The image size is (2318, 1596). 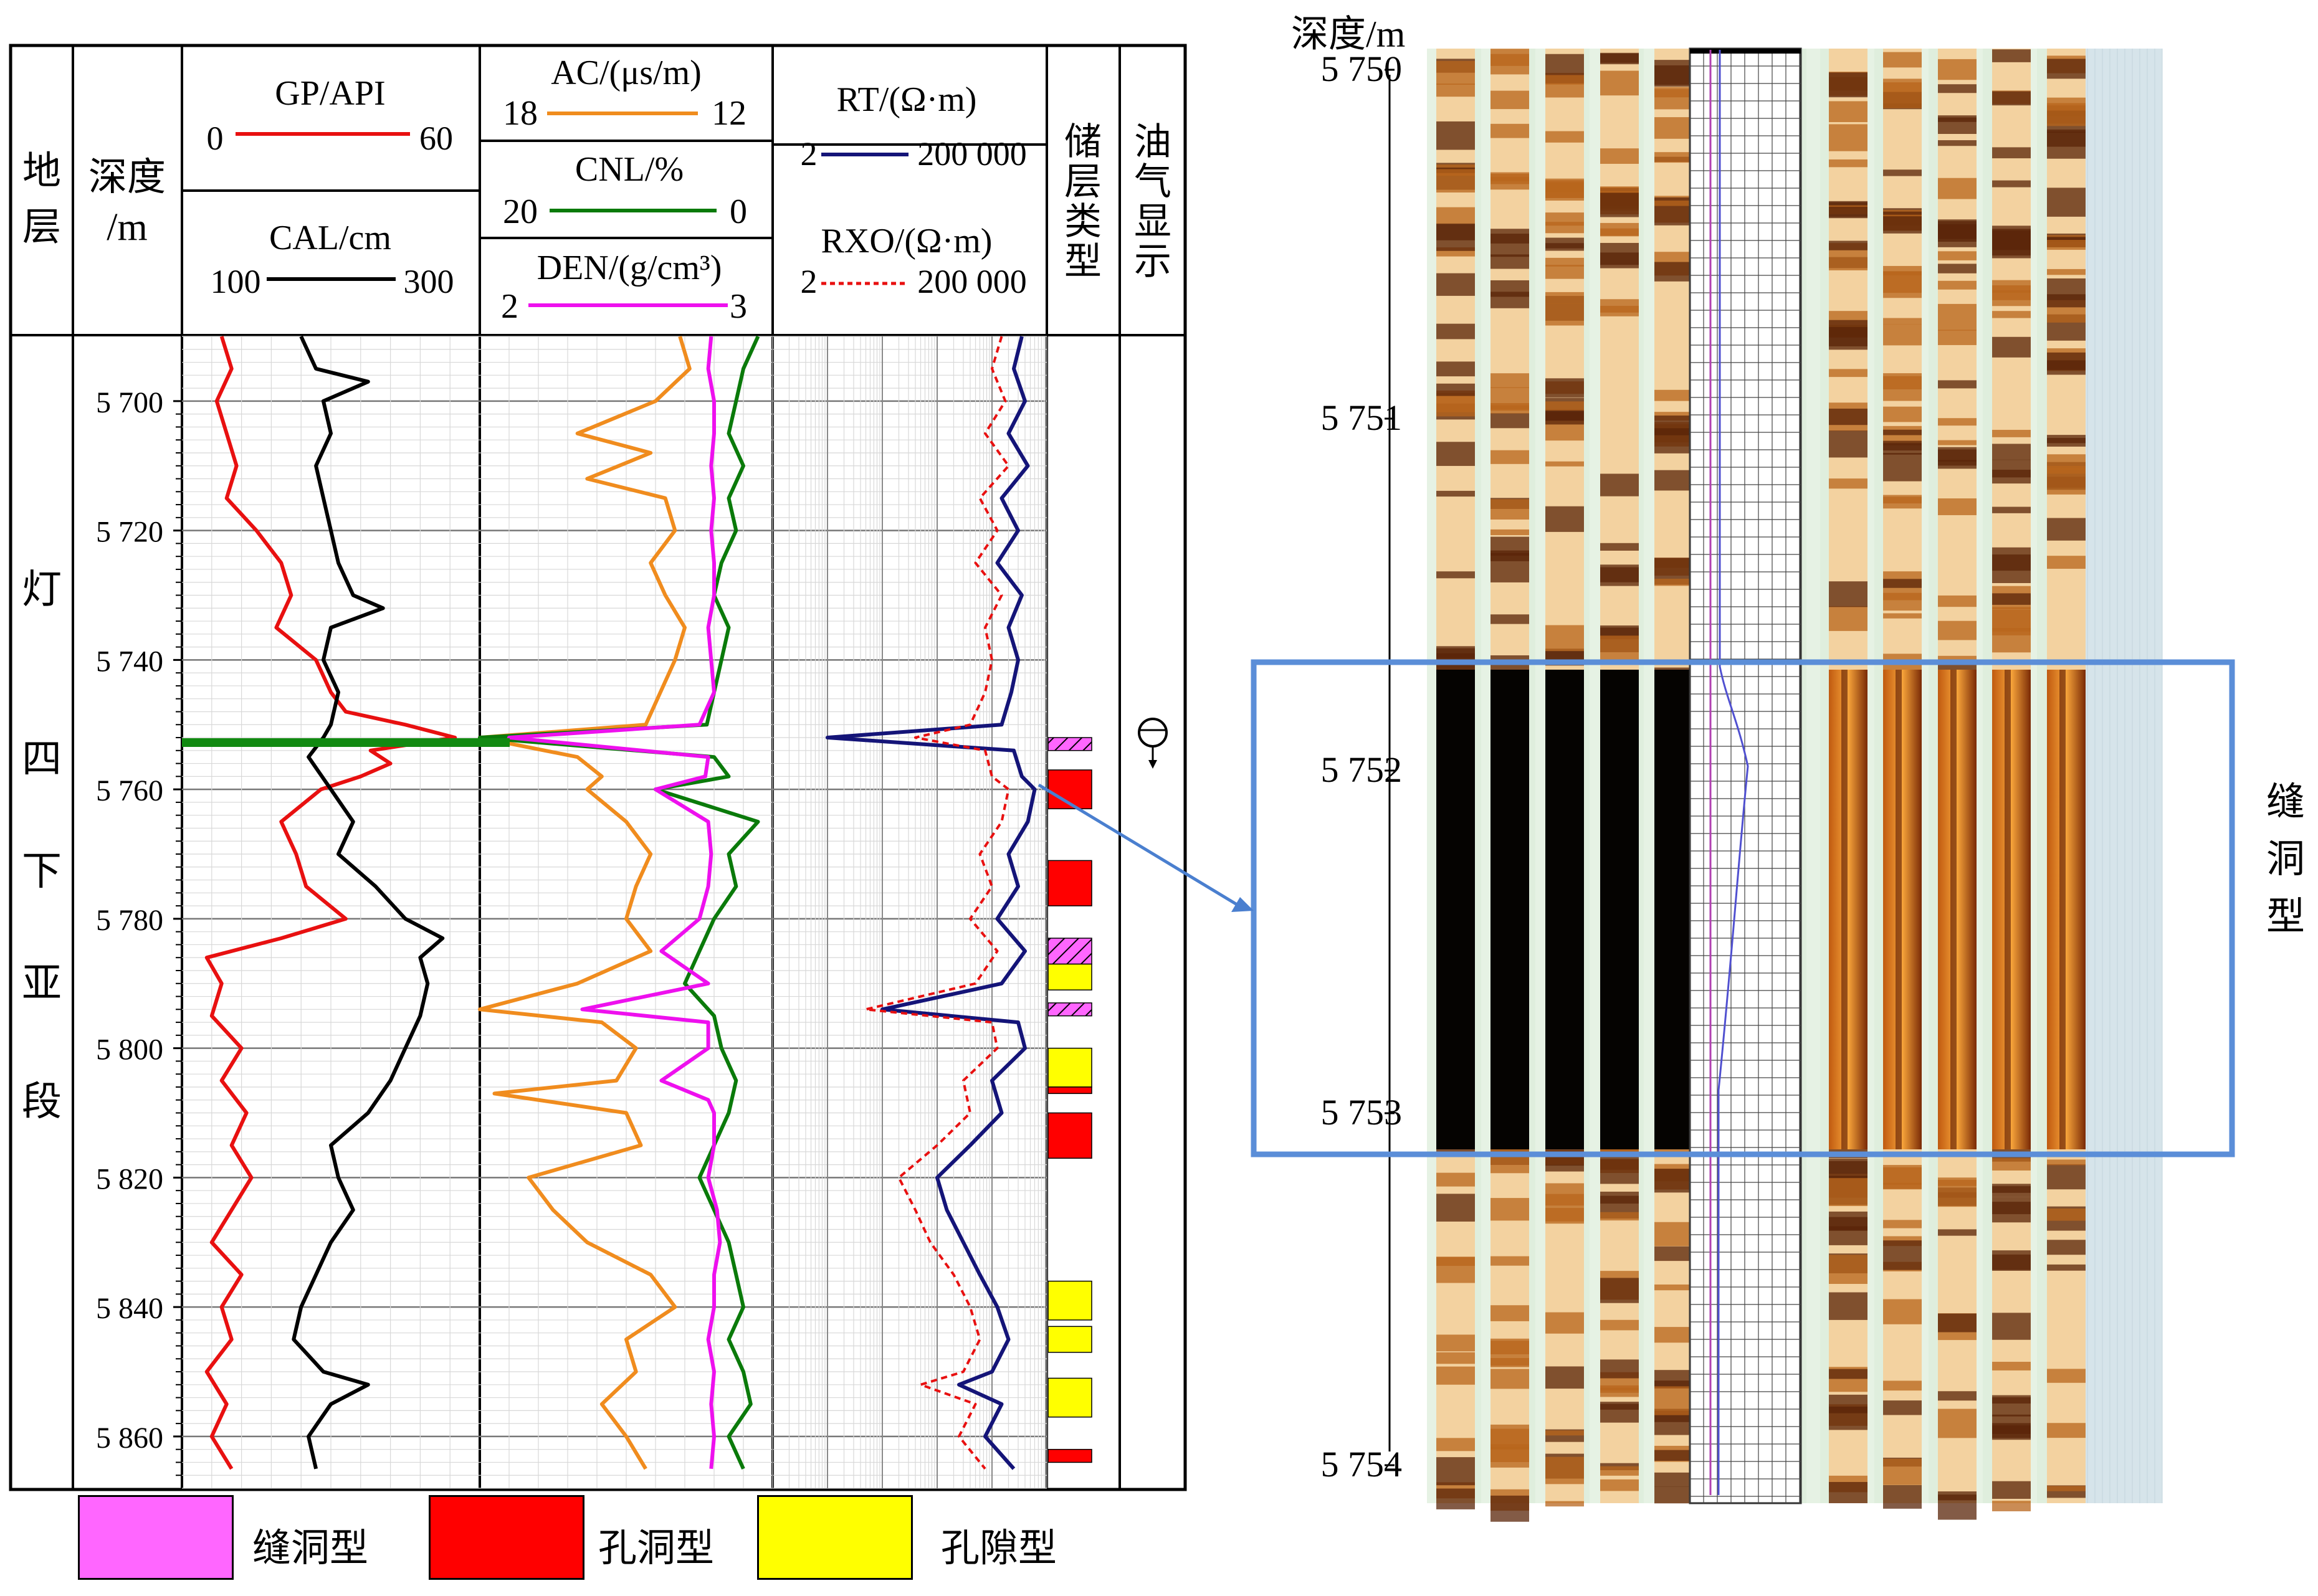 I want to click on highlight-arrow, so click(x=1146, y=848).